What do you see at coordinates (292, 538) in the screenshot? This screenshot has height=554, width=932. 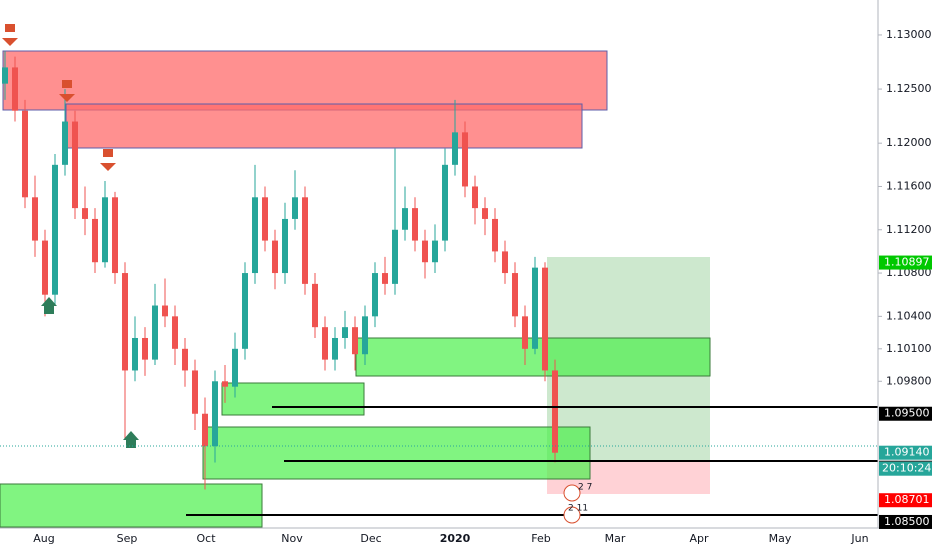 I see `x-tick-label: Nov` at bounding box center [292, 538].